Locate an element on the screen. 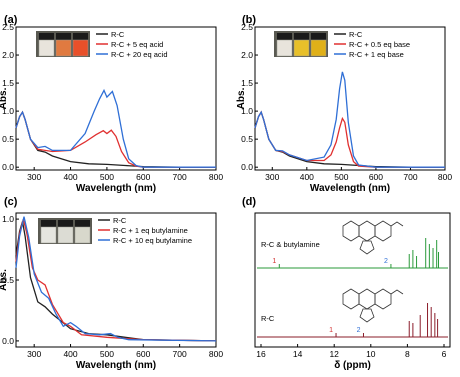 The width and height of the screenshot is (460, 377). legend-entry: R-C + 5 eq acid is located at coordinates (137, 44).